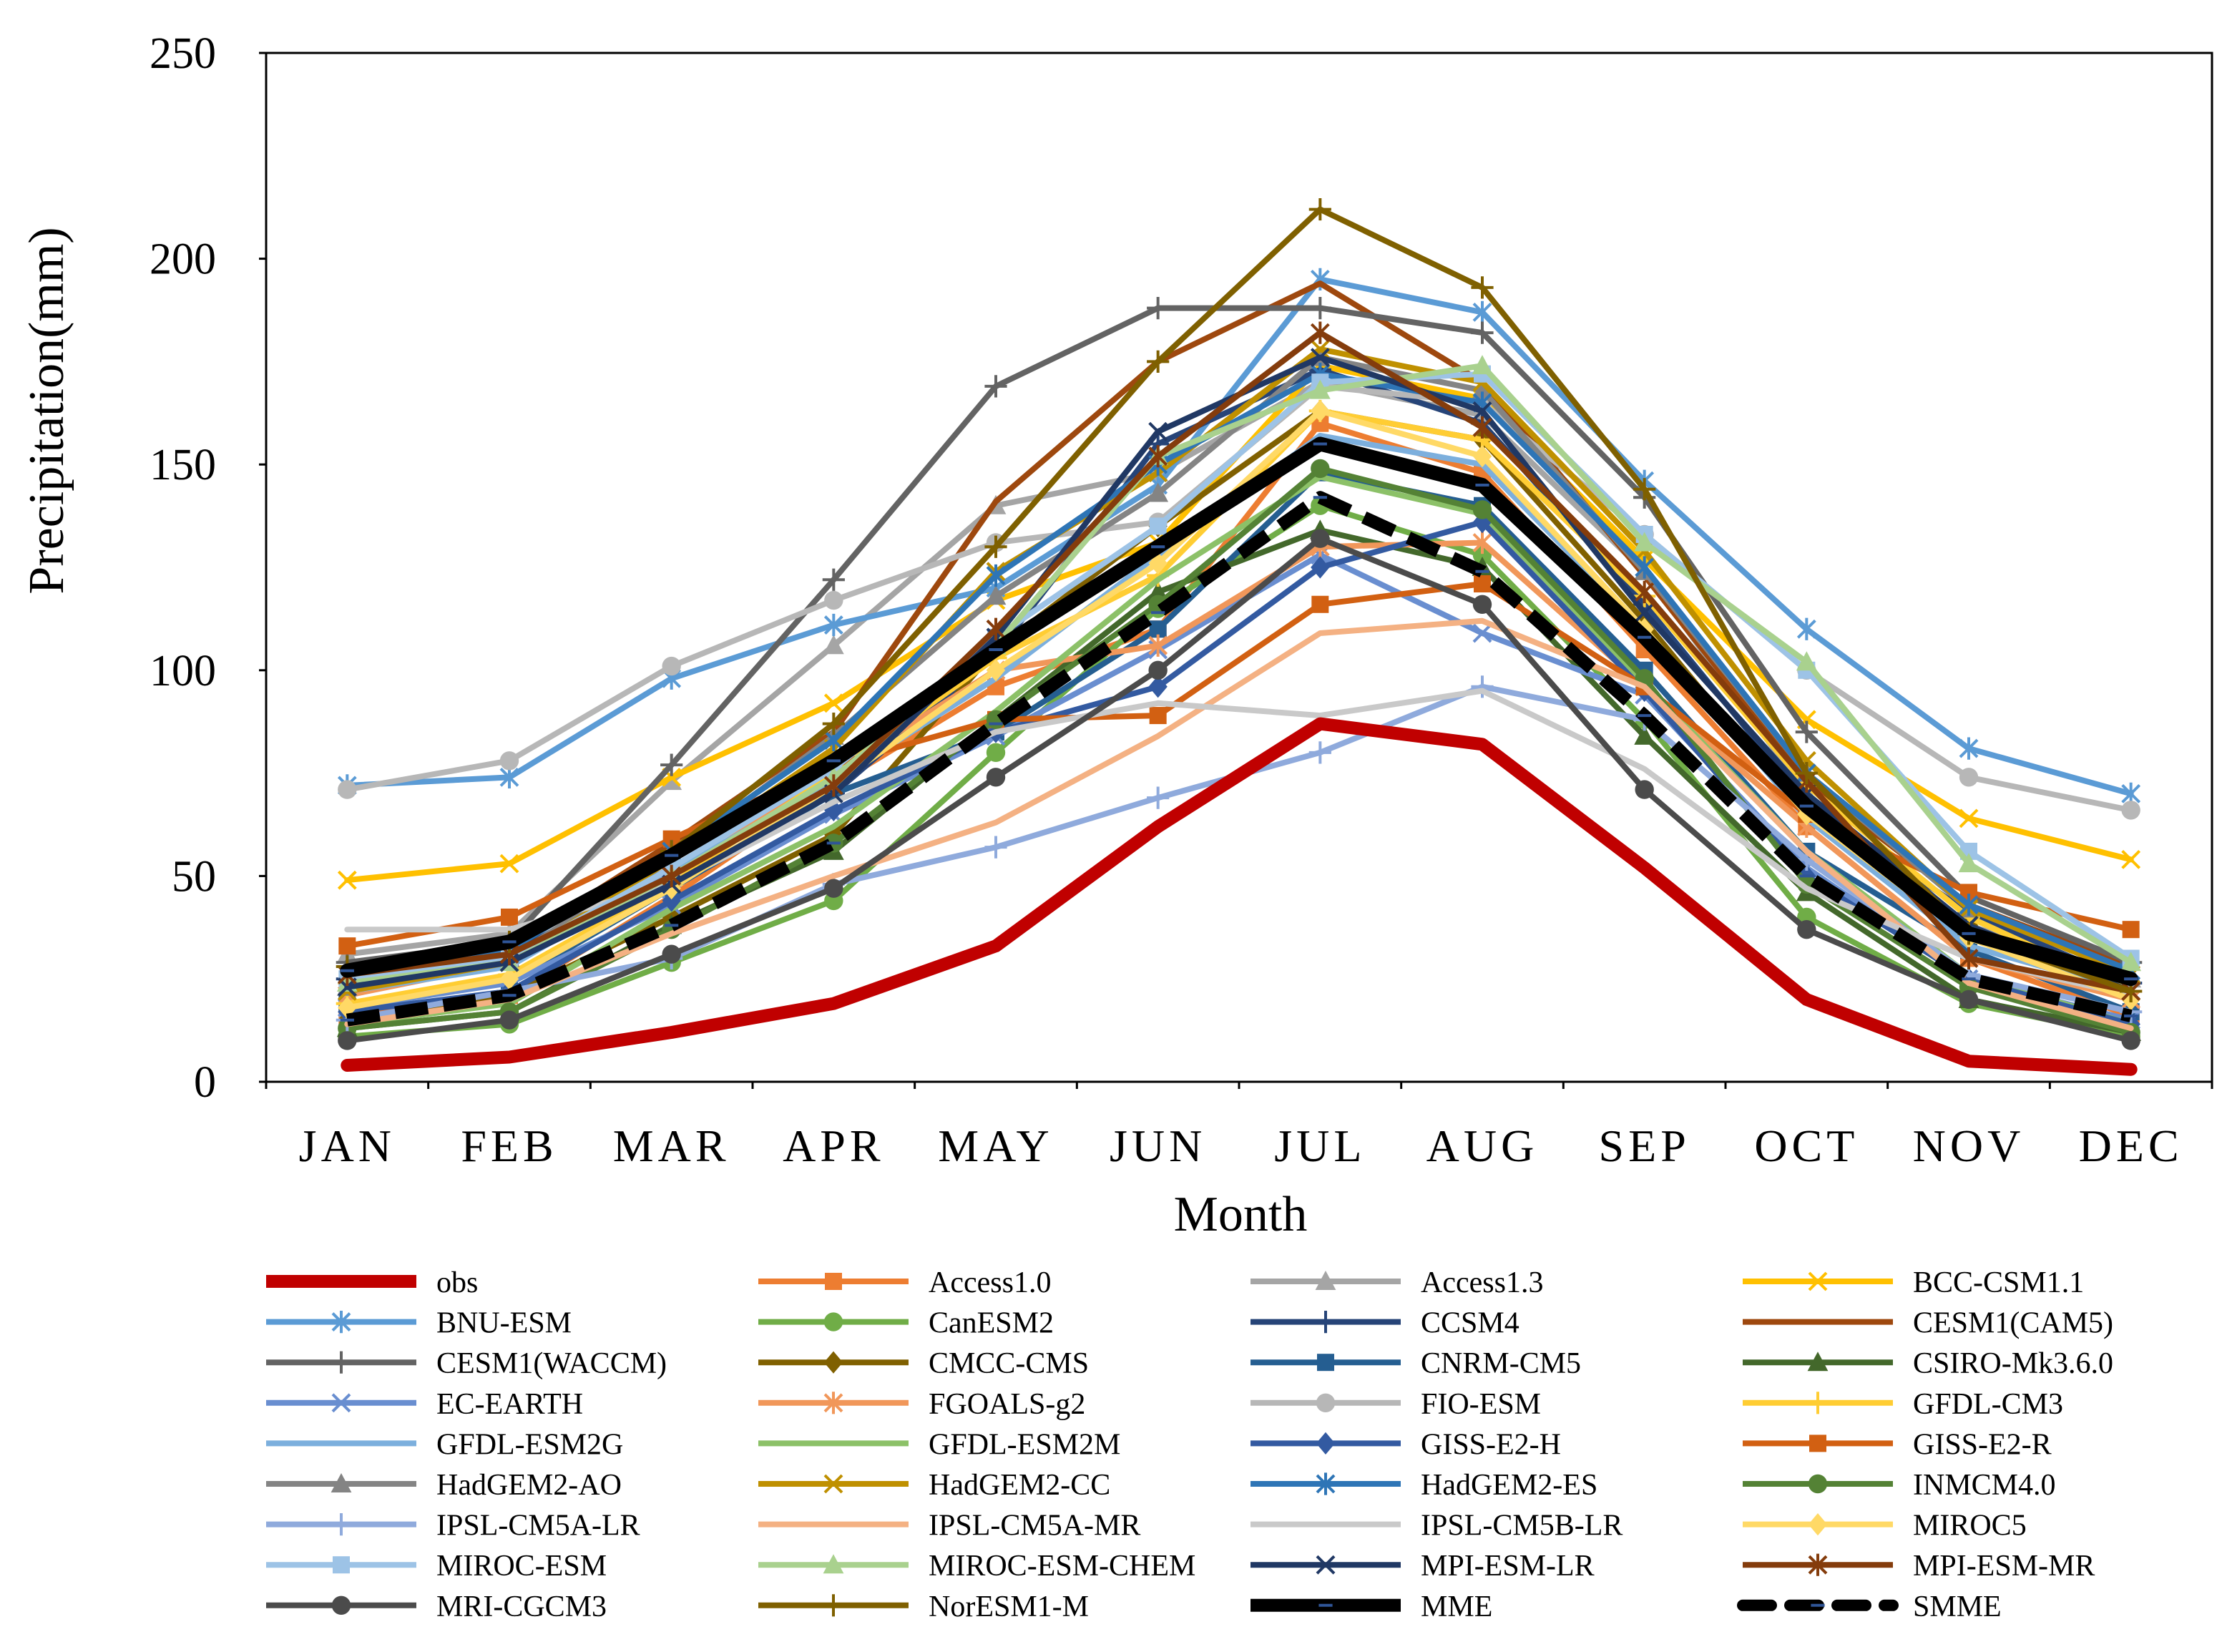 This screenshot has height=1652, width=2222. What do you see at coordinates (1385, 1323) in the screenshot?
I see `legend-item: CCSM4` at bounding box center [1385, 1323].